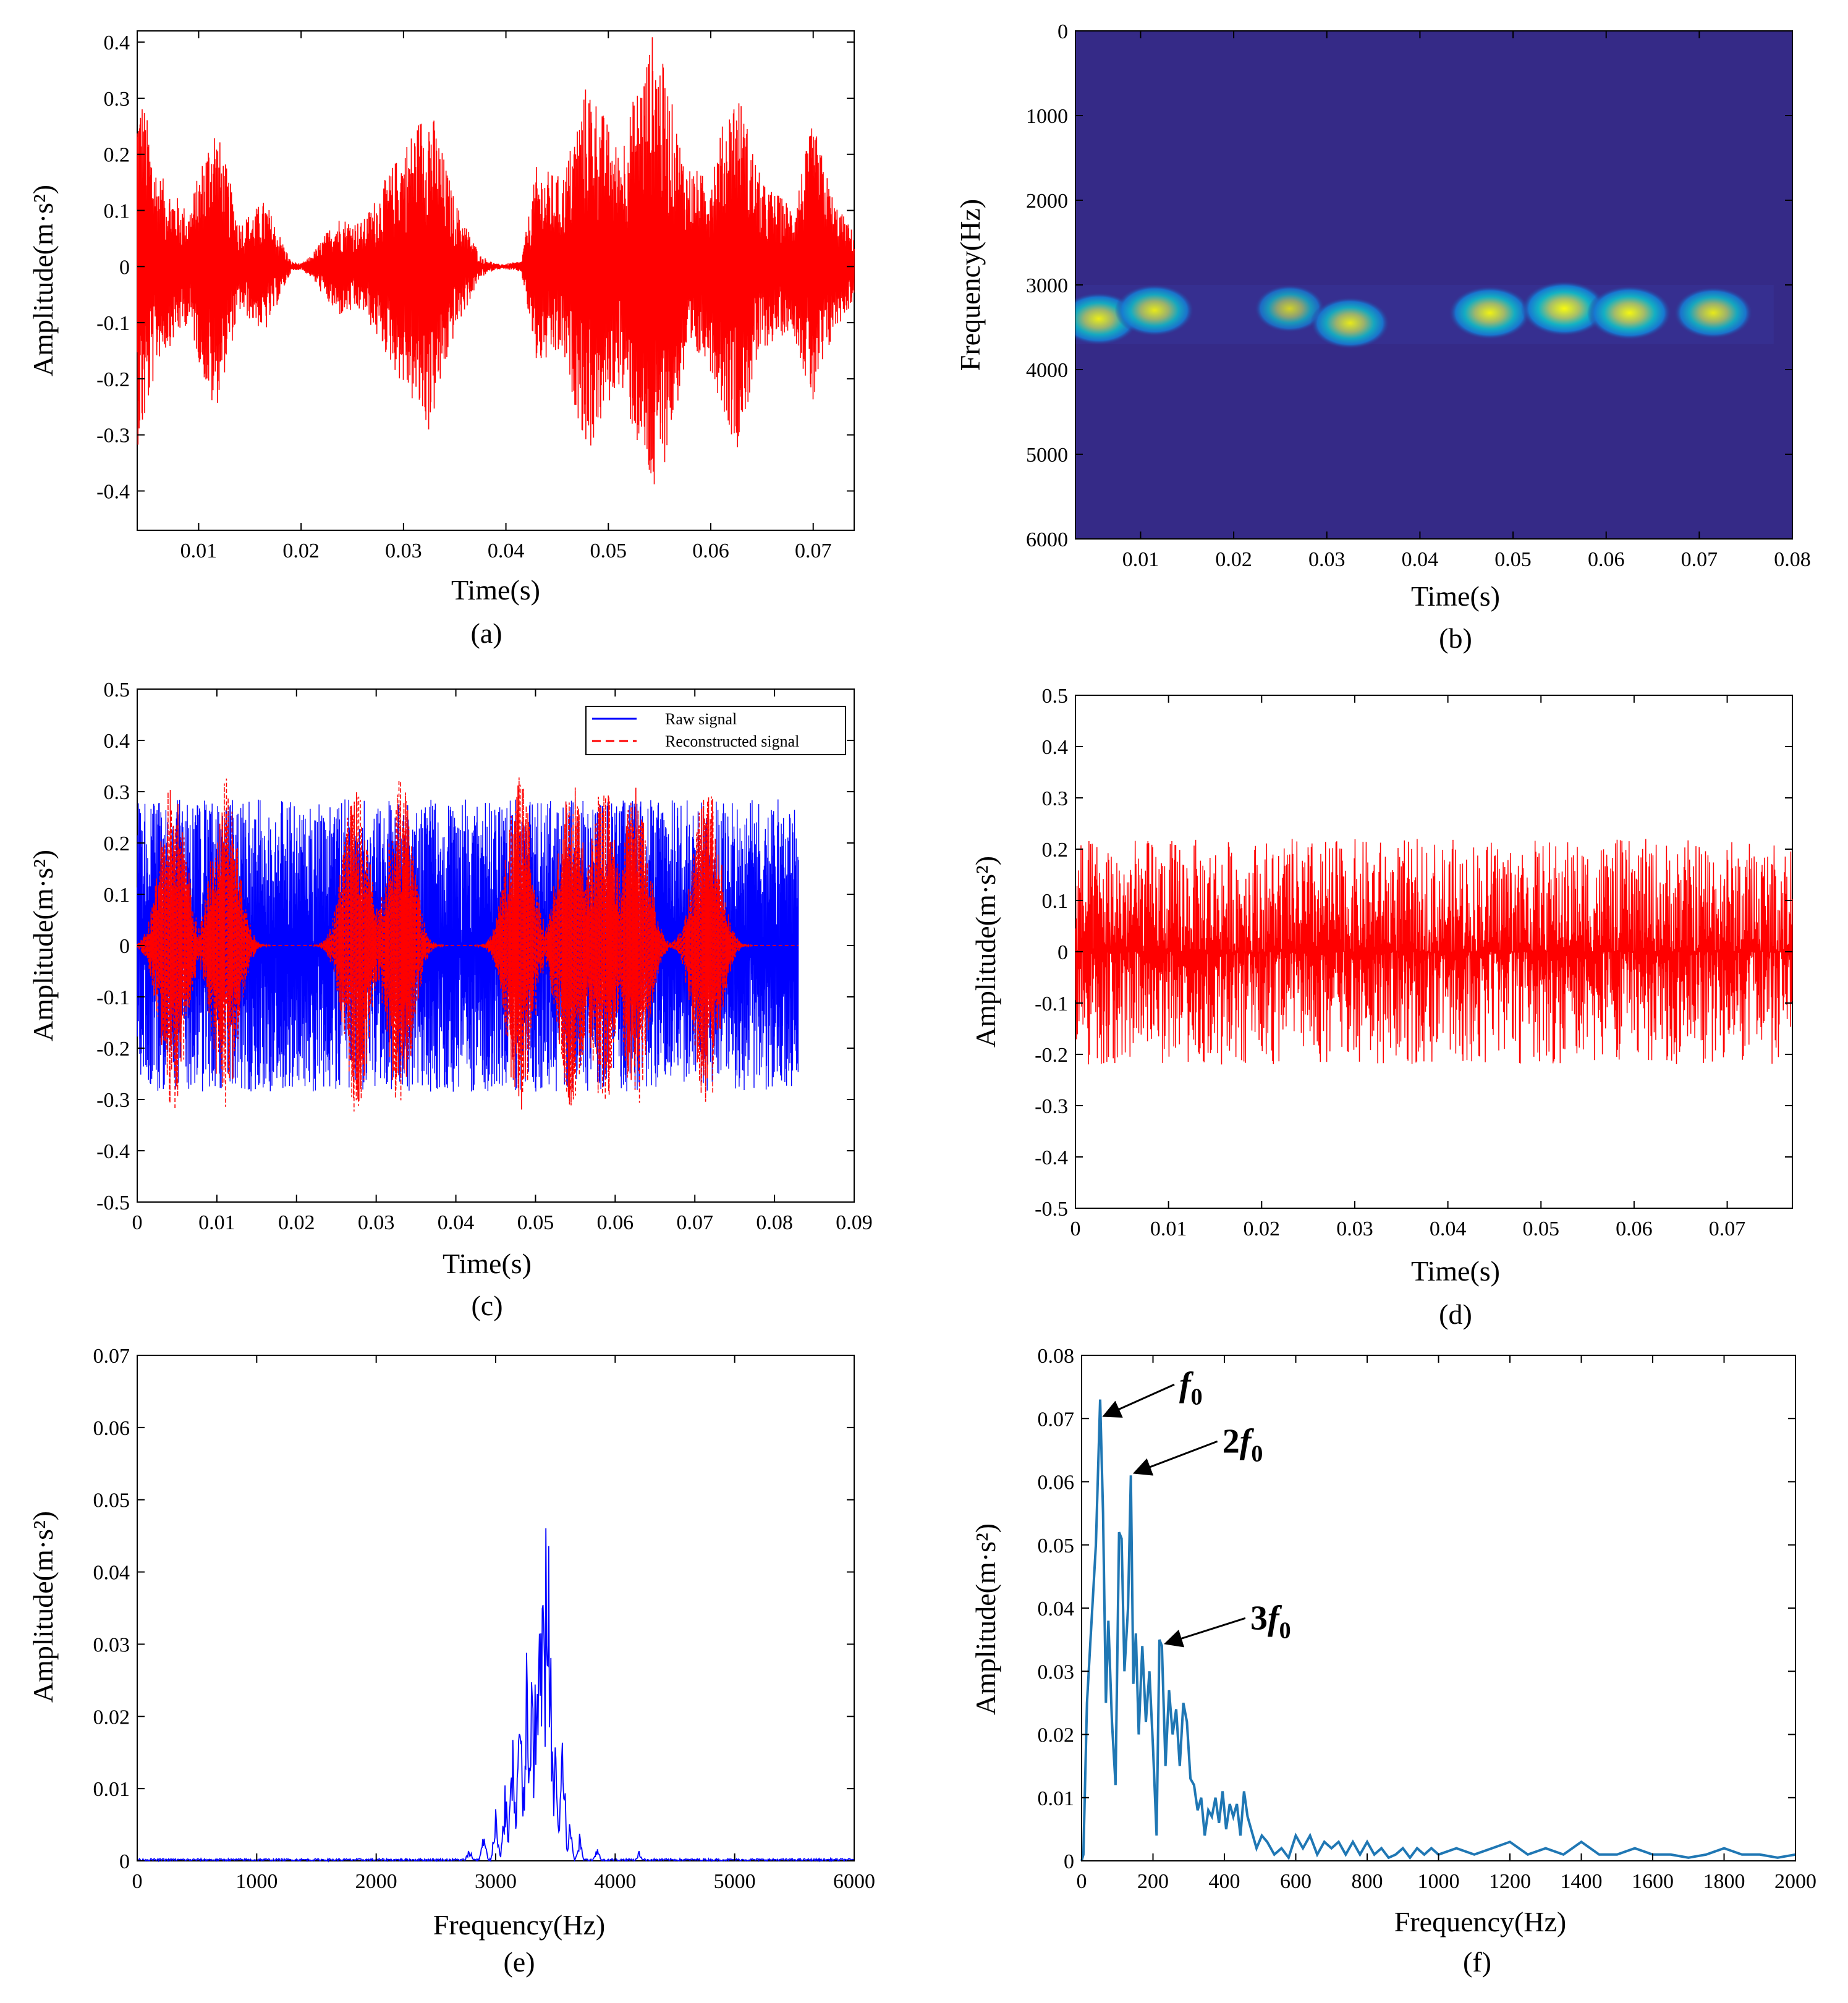  I want to click on panel-c-xlabel: Time(s), so click(488, 1263).